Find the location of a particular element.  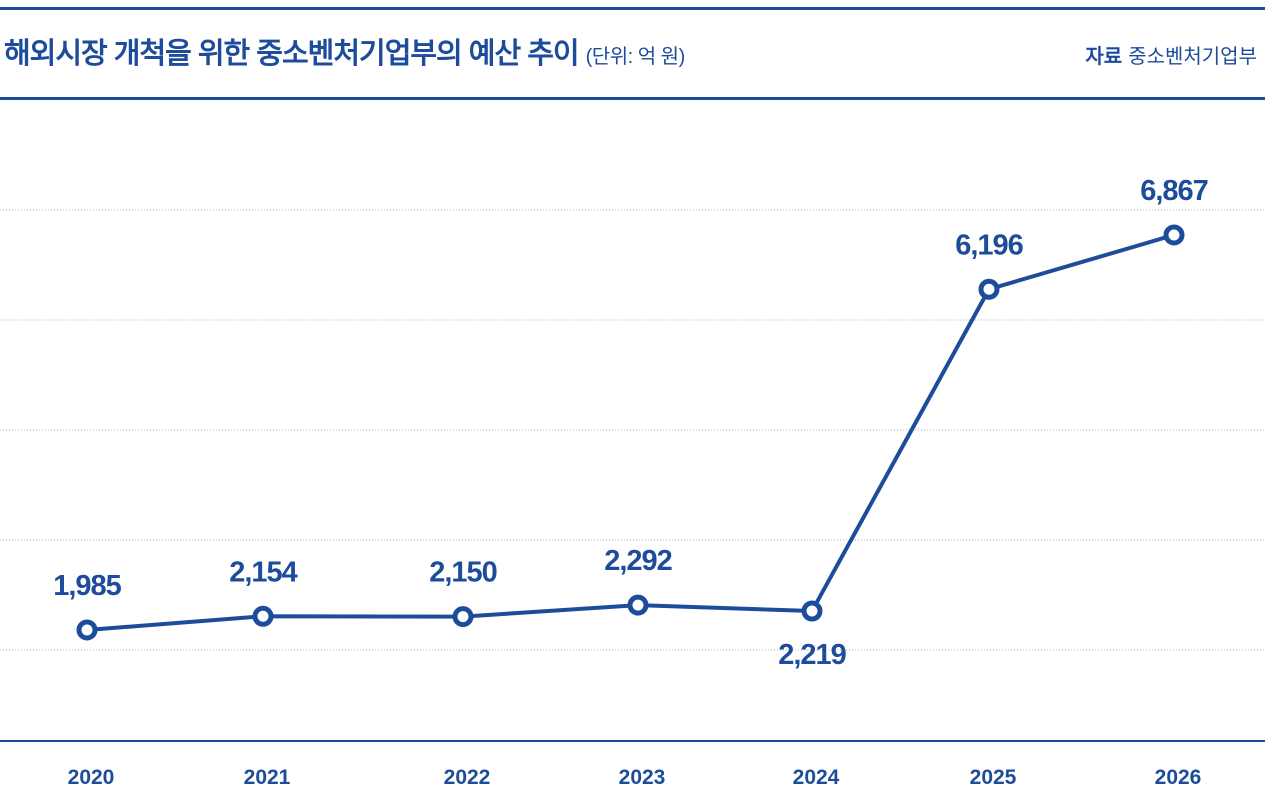

chart-title: 해외시장 개척을 위한 중소벤처기업부의 예산 추이 (단위: 억 원) is located at coordinates (344, 51).